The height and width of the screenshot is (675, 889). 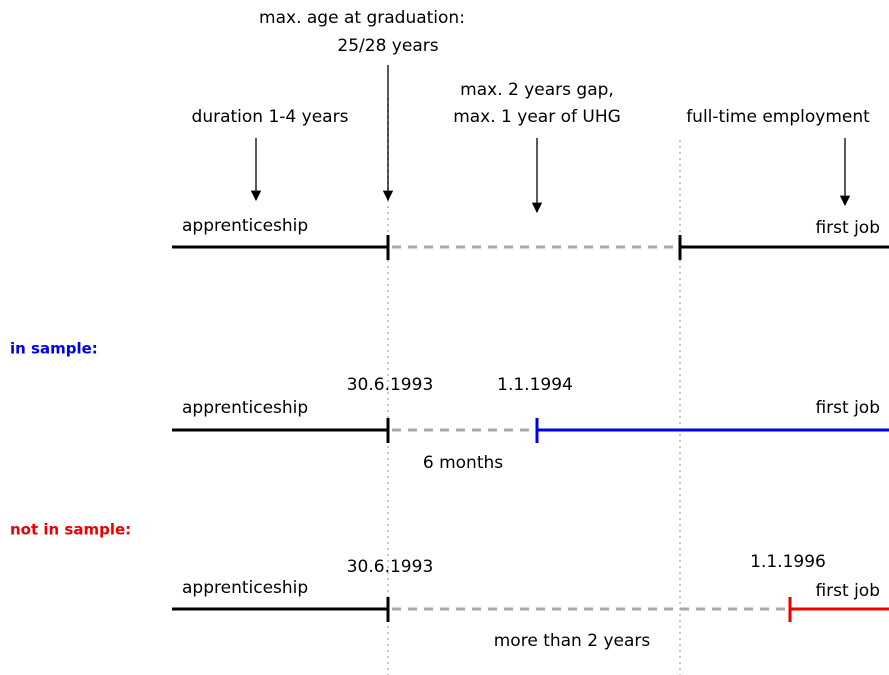 What do you see at coordinates (537, 90) in the screenshot?
I see `annotation: max. 2 years gap,` at bounding box center [537, 90].